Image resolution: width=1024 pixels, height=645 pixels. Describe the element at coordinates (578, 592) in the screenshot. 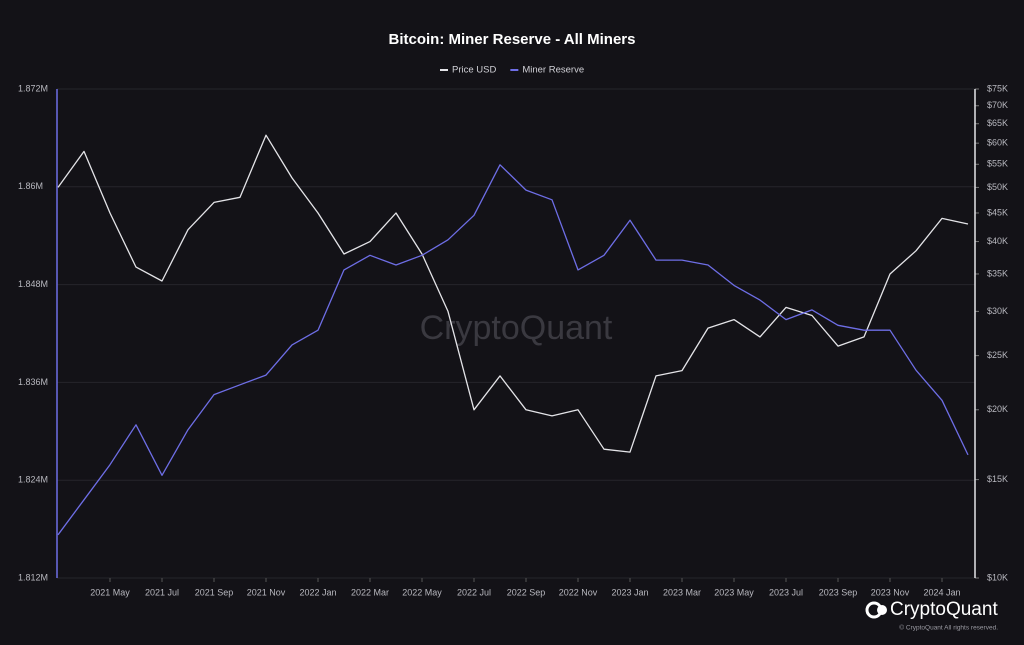

I see `x-tick-label: 2022 Nov` at that location.